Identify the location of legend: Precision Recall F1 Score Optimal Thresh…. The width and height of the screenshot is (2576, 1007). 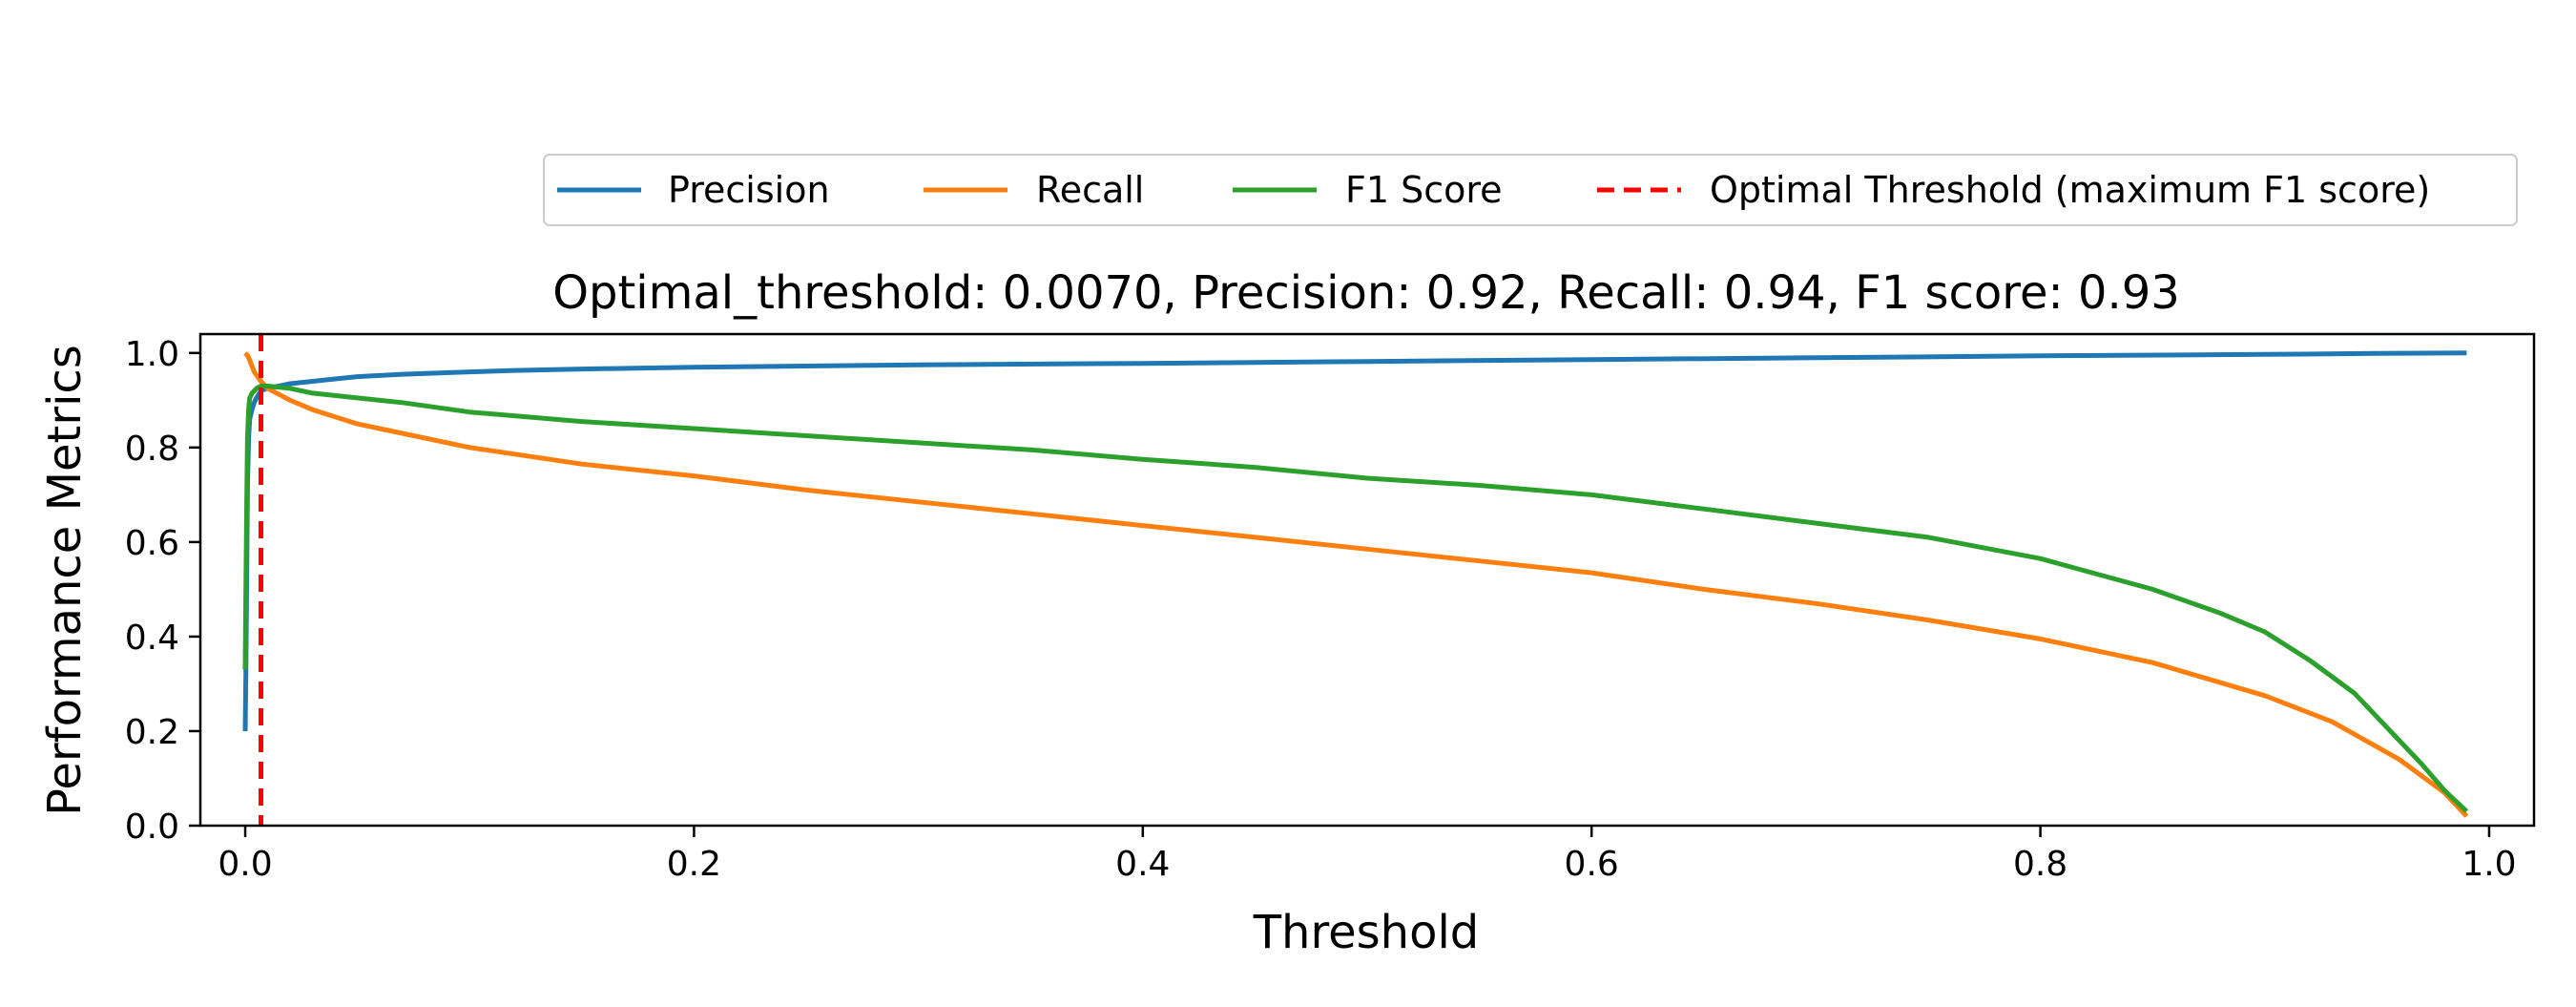
(1530, 190).